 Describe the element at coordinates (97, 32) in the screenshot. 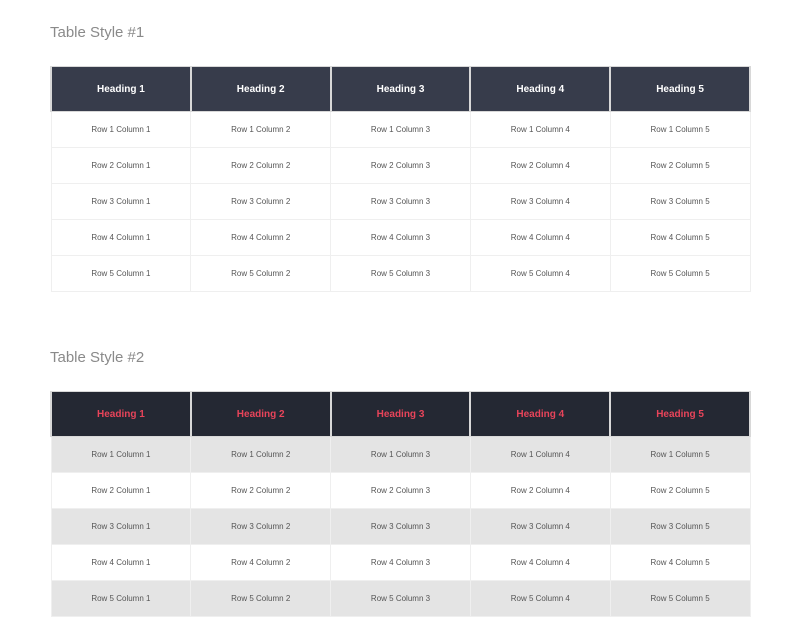

I see `table-1-title: Table Style #1` at that location.